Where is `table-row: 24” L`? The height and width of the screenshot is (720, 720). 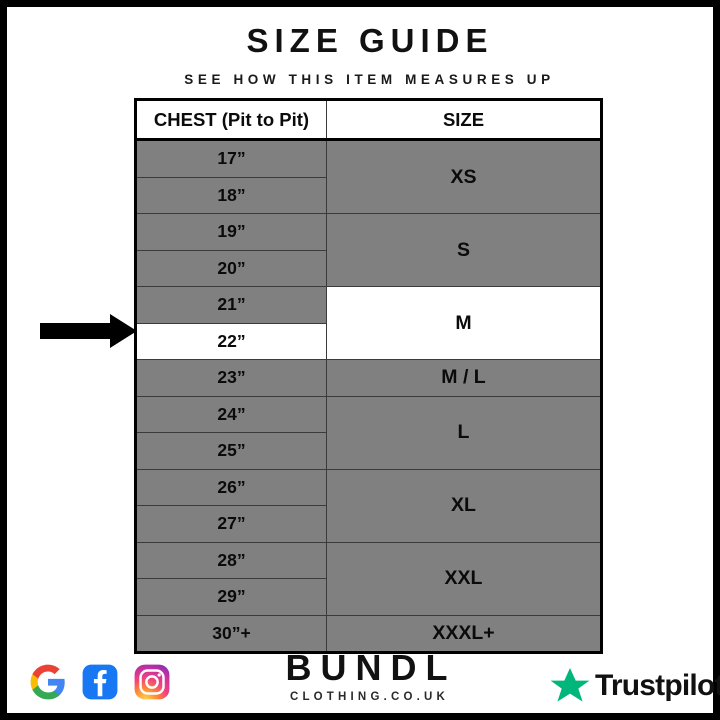
table-row: 24” L is located at coordinates (368, 432).